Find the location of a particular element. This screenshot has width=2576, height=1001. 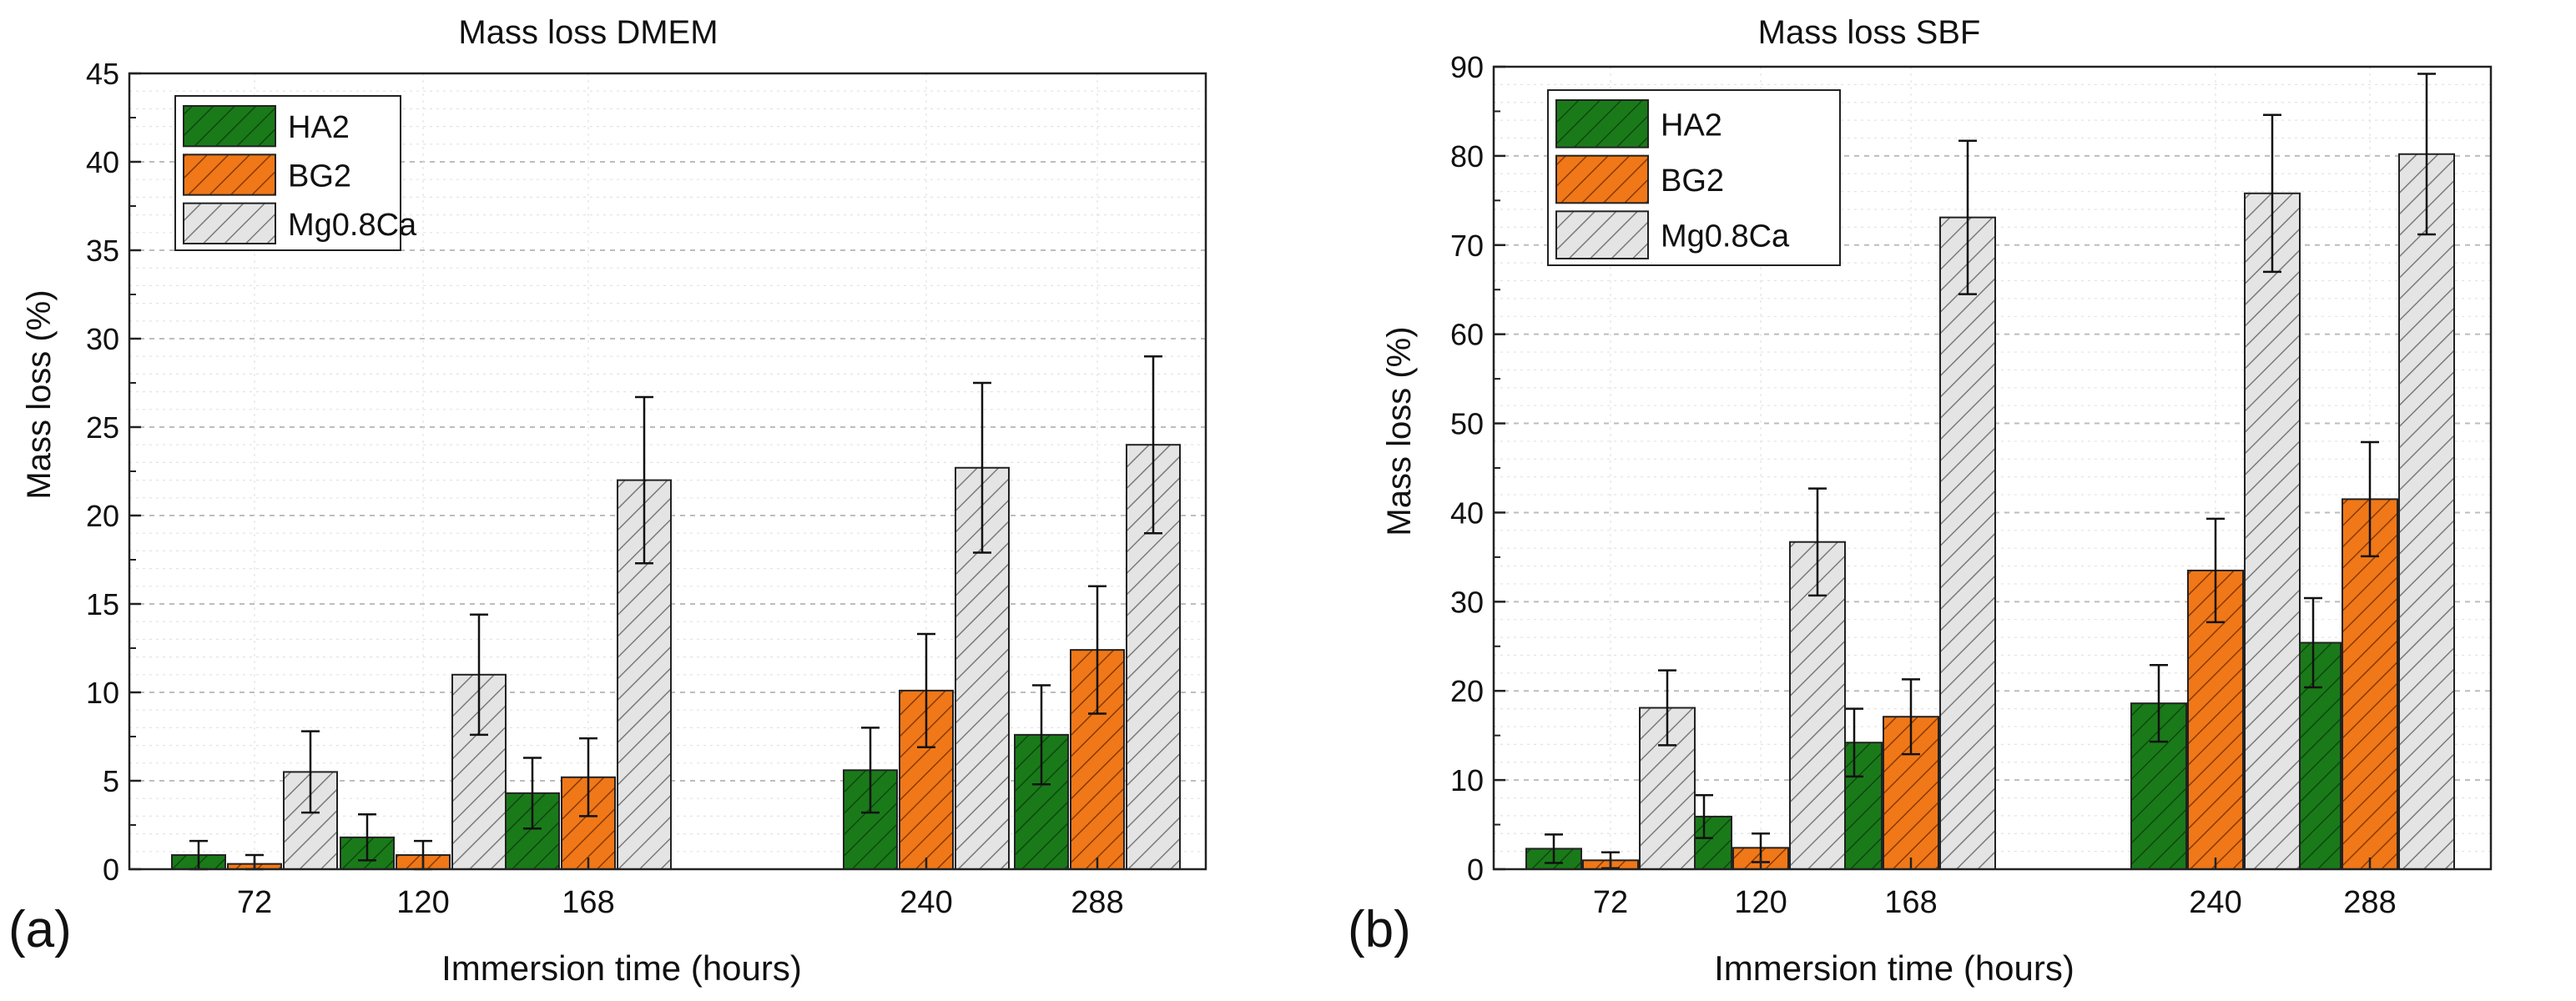

chart-title: Mass loss DMEM is located at coordinates (588, 32).